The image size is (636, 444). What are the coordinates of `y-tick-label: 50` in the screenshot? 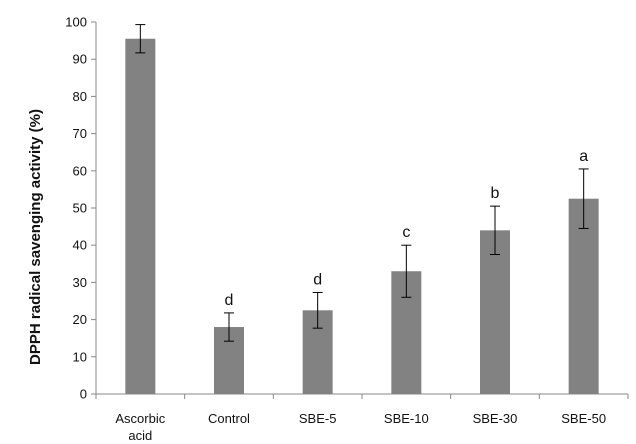 It's located at (80, 208).